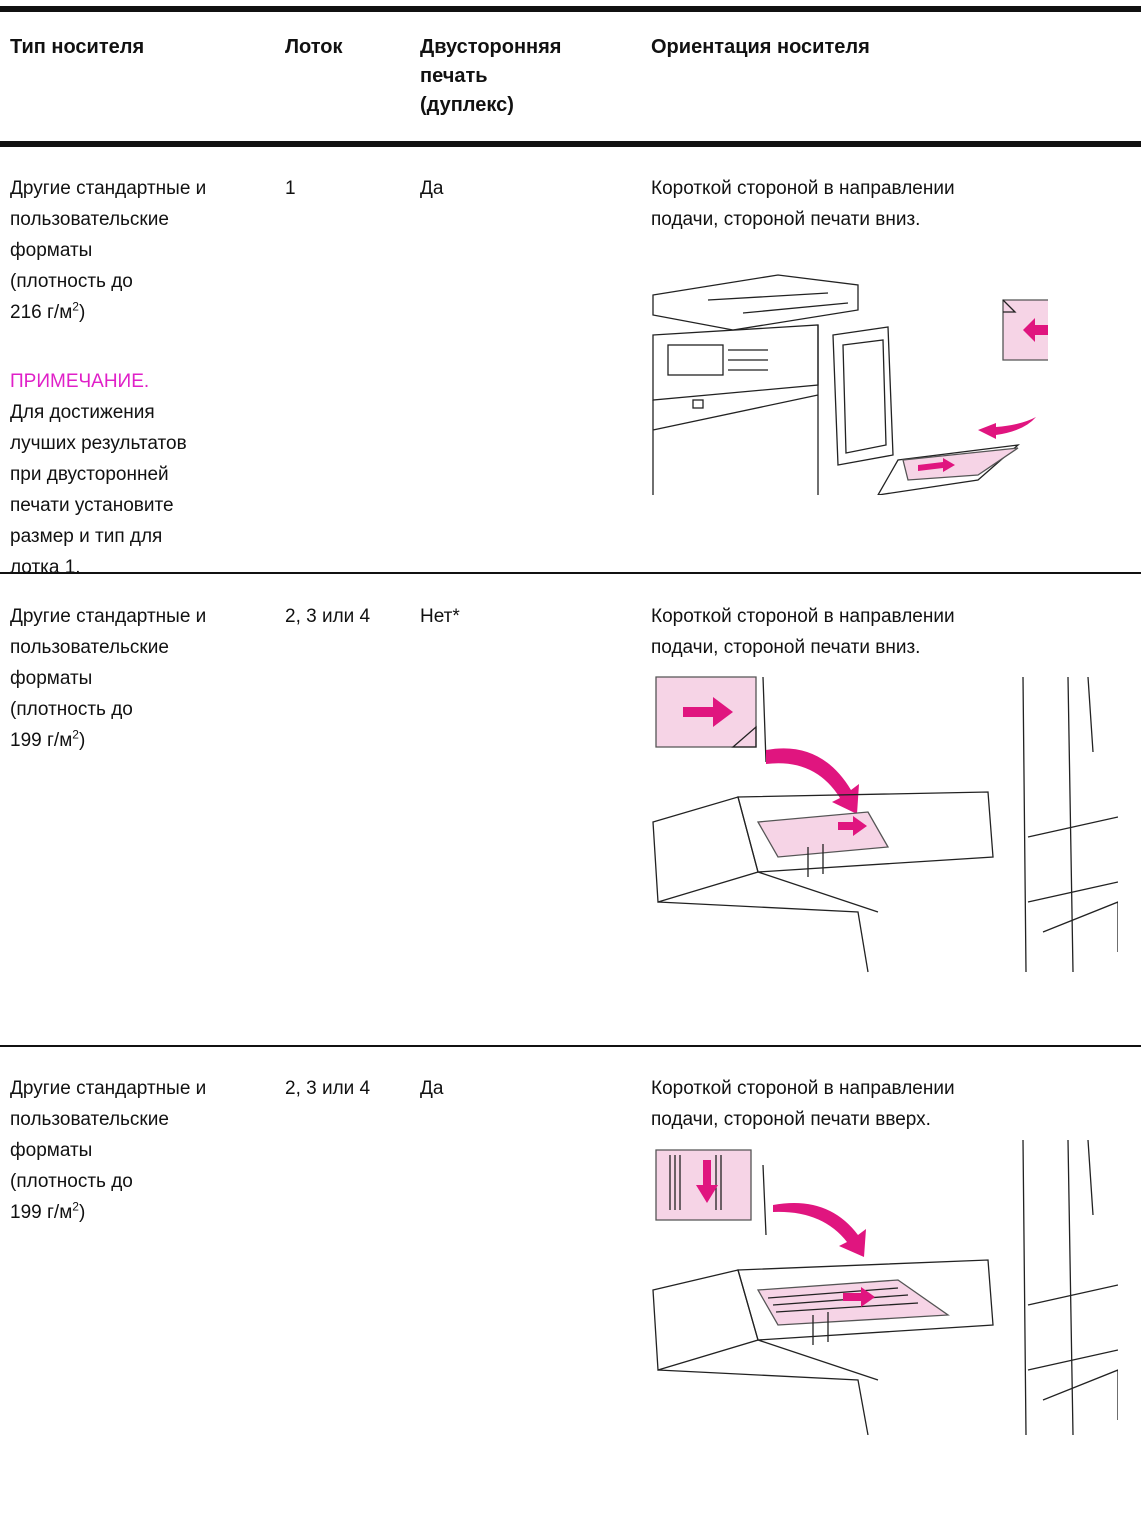  What do you see at coordinates (570, 144) in the screenshot?
I see `header-rule` at bounding box center [570, 144].